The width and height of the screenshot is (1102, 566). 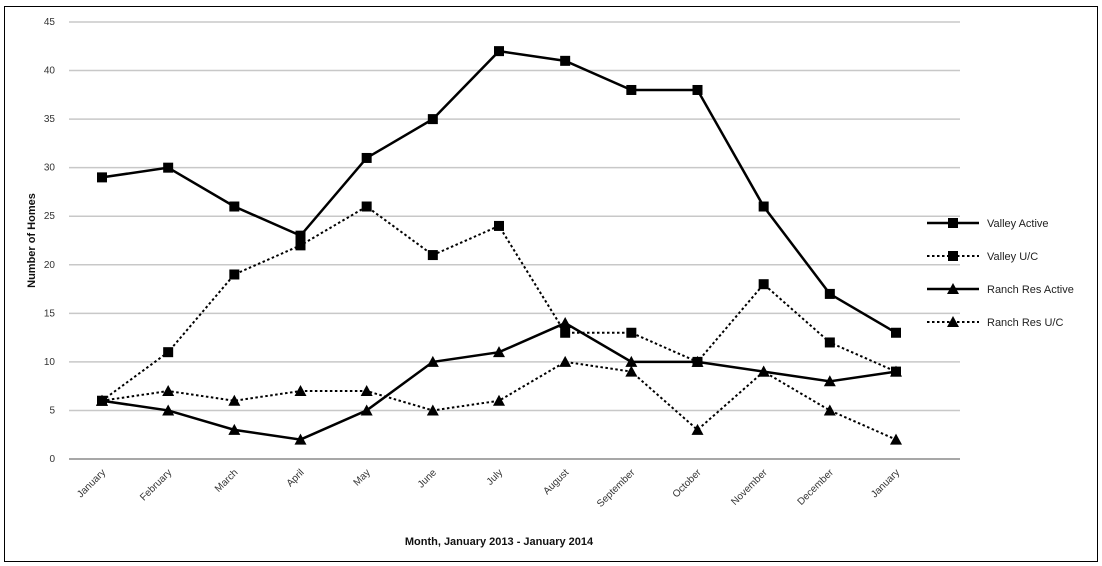 What do you see at coordinates (50, 71) in the screenshot?
I see `y-tick-label: 40` at bounding box center [50, 71].